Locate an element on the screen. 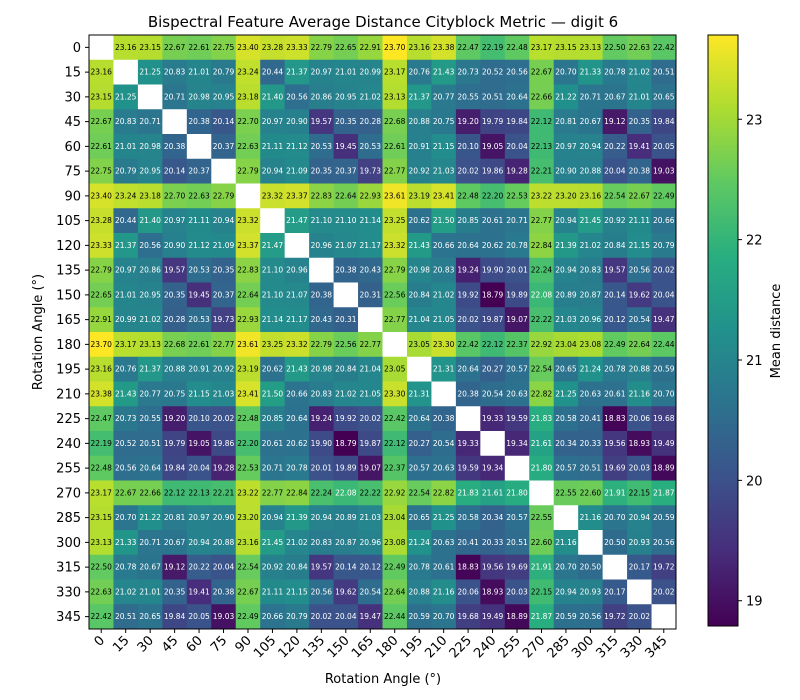 The width and height of the screenshot is (800, 700). heatmap-cell-label: 18.89 is located at coordinates (517, 616).